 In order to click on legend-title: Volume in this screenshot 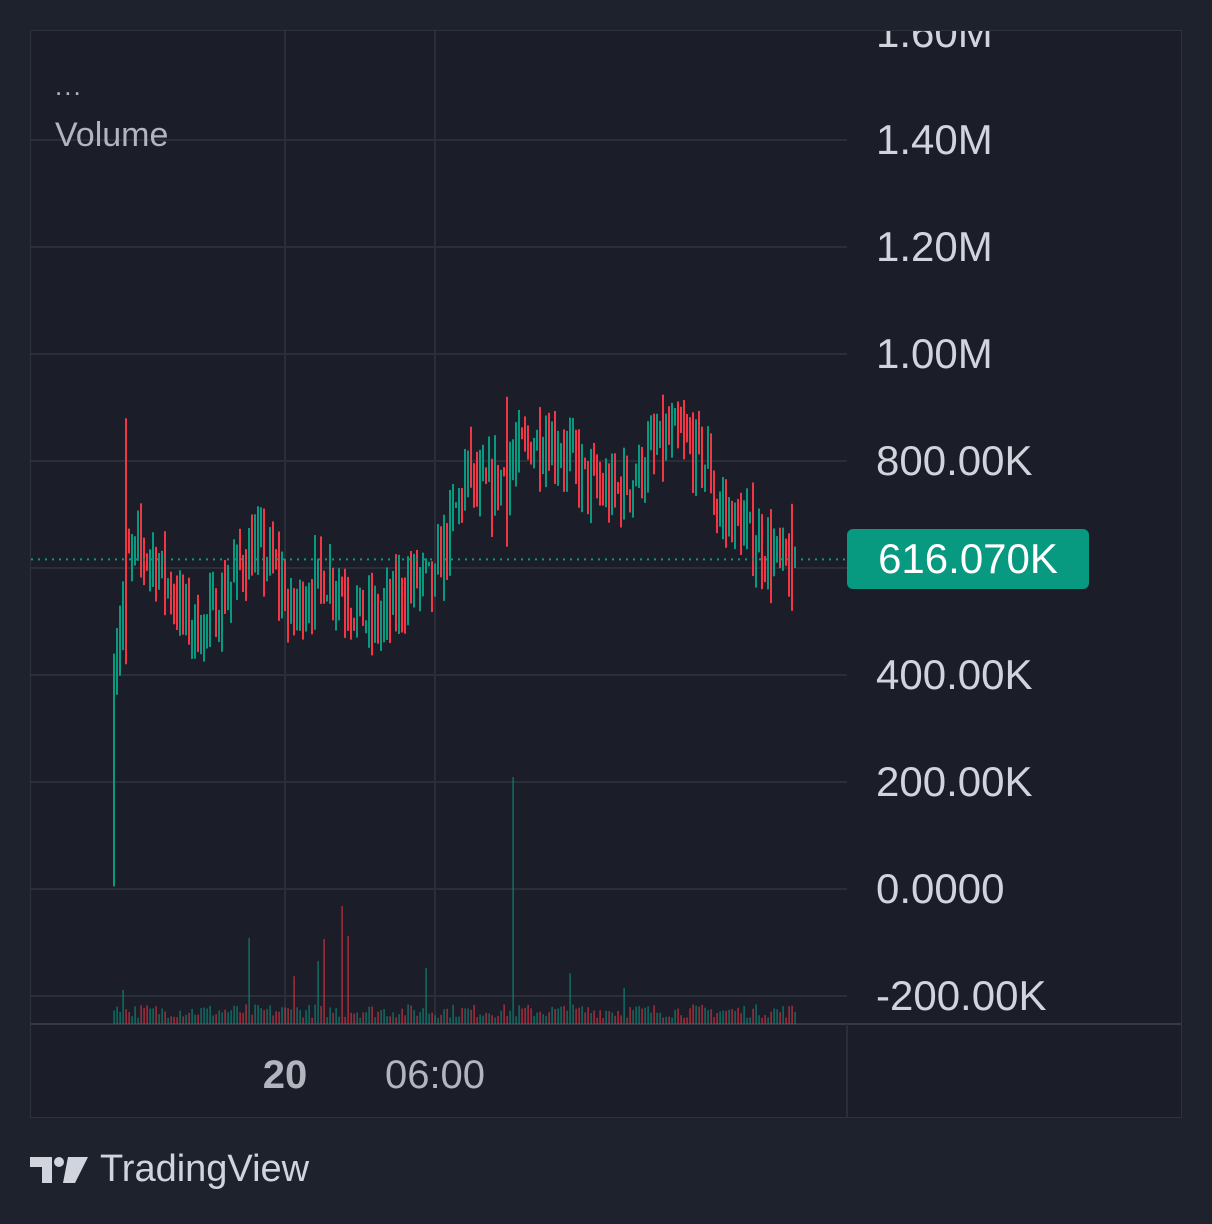, I will do `click(112, 135)`.